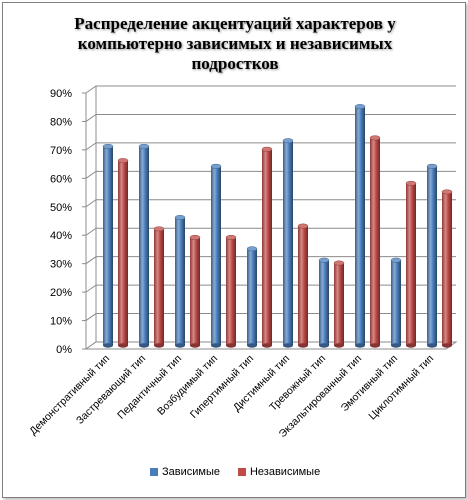 The image size is (468, 500). What do you see at coordinates (61, 179) in the screenshot?
I see `y-tick-label: 60%` at bounding box center [61, 179].